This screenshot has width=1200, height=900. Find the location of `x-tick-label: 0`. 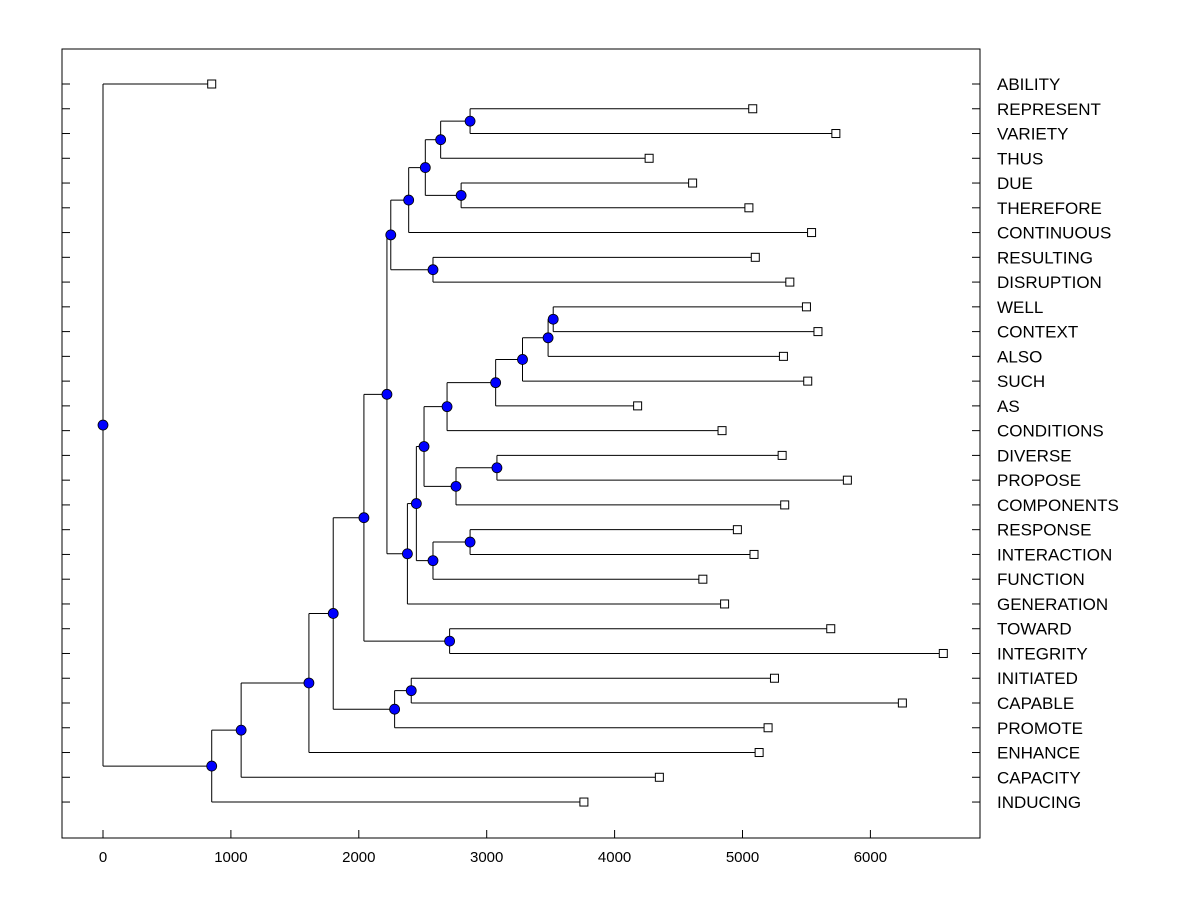

x-tick-label: 0 is located at coordinates (103, 857).